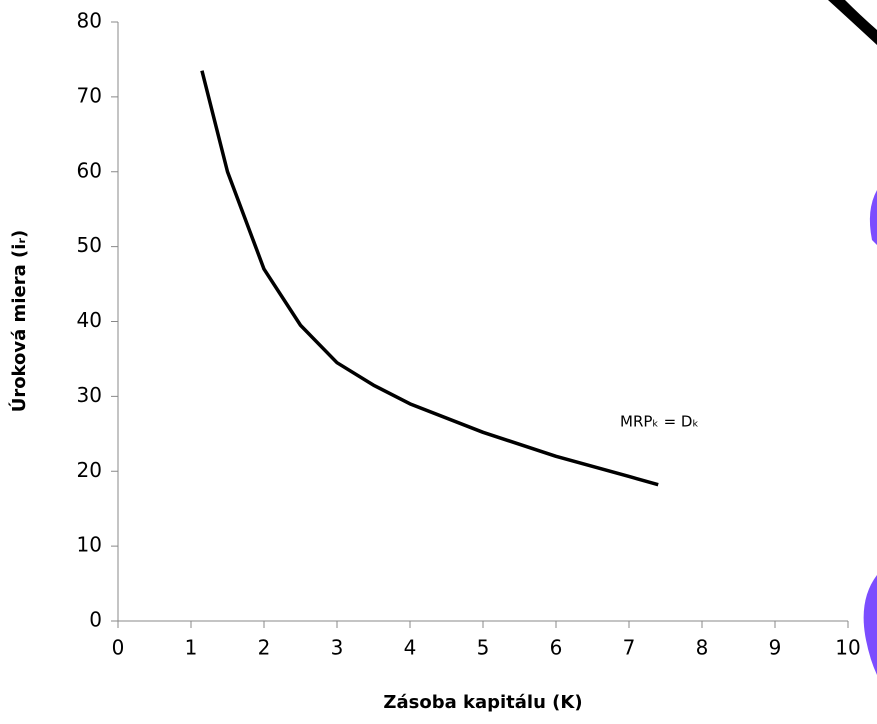 This screenshot has height=724, width=877. I want to click on x-tick-label: 10, so click(847, 648).